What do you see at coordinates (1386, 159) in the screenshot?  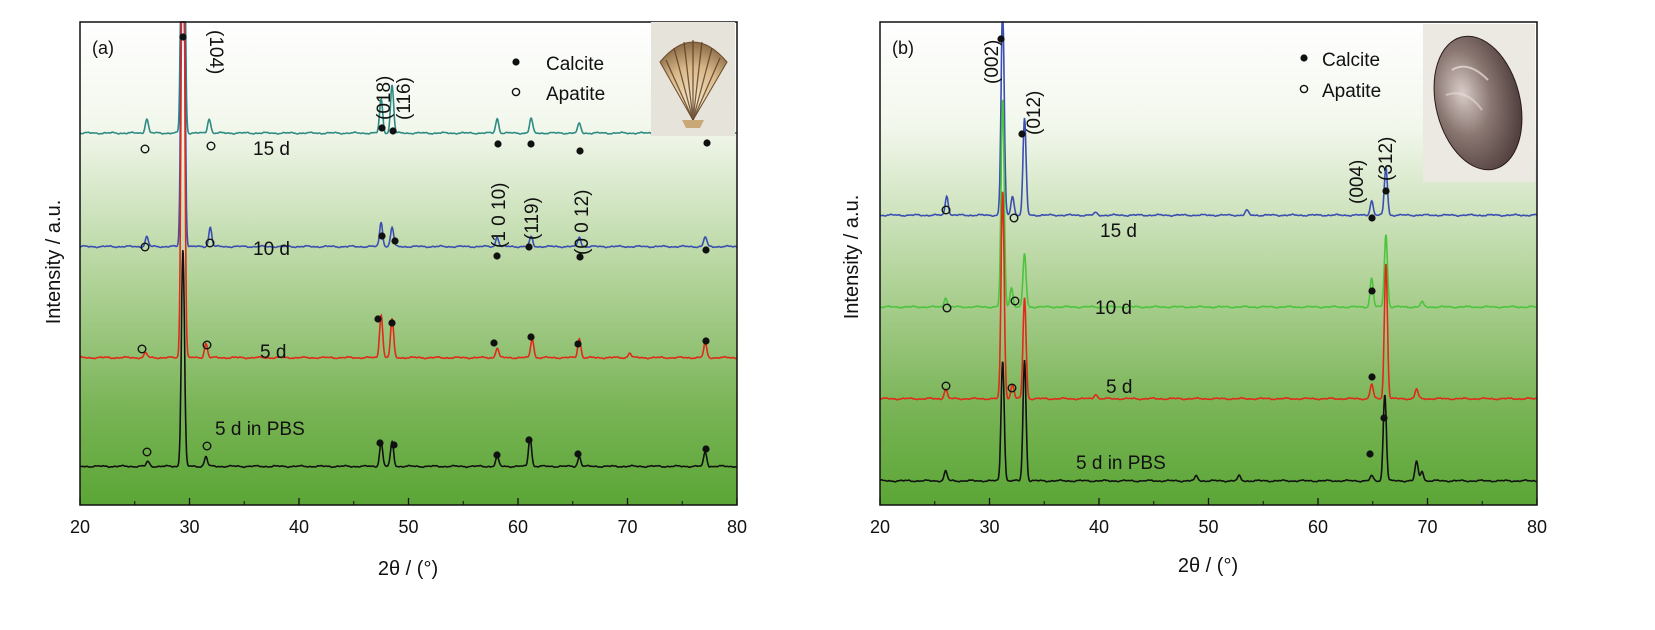 I see `miller-index-312: (312)` at bounding box center [1386, 159].